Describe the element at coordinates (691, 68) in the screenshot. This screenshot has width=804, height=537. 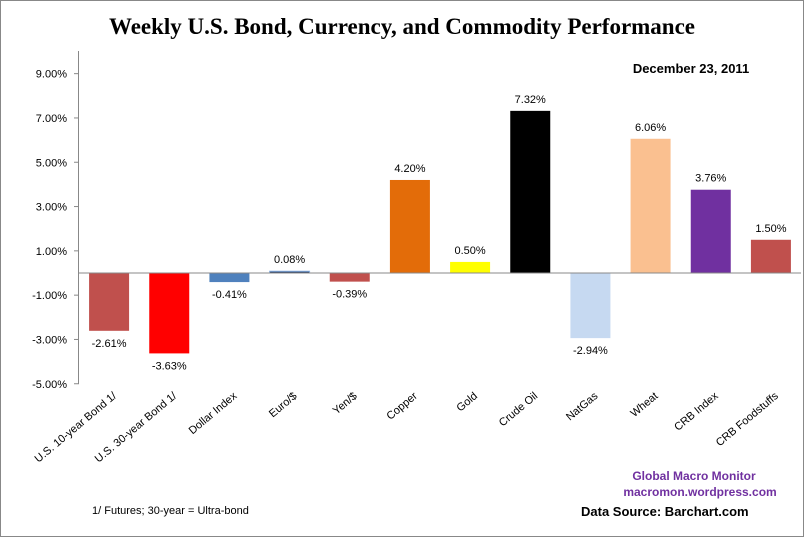
I see `chart-date: December 23, 2011` at that location.